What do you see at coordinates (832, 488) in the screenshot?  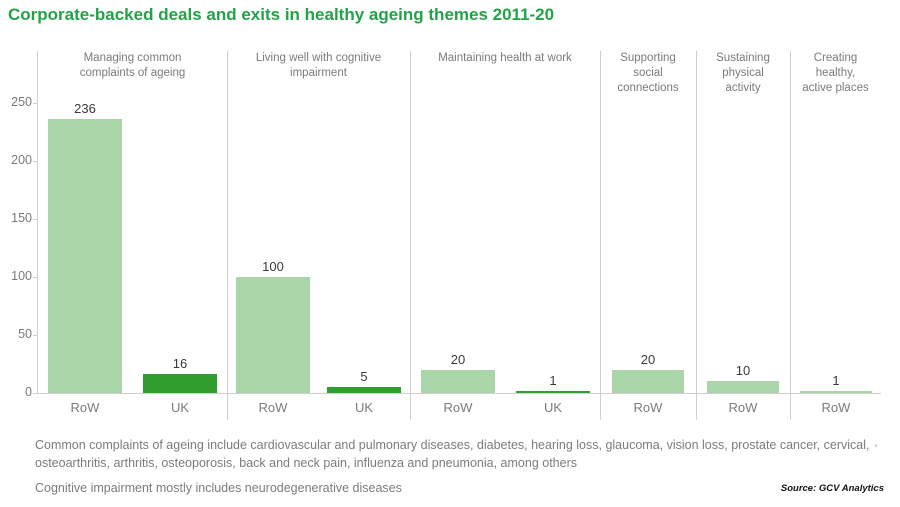 I see `source-credit: Source: GCV Analytics` at bounding box center [832, 488].